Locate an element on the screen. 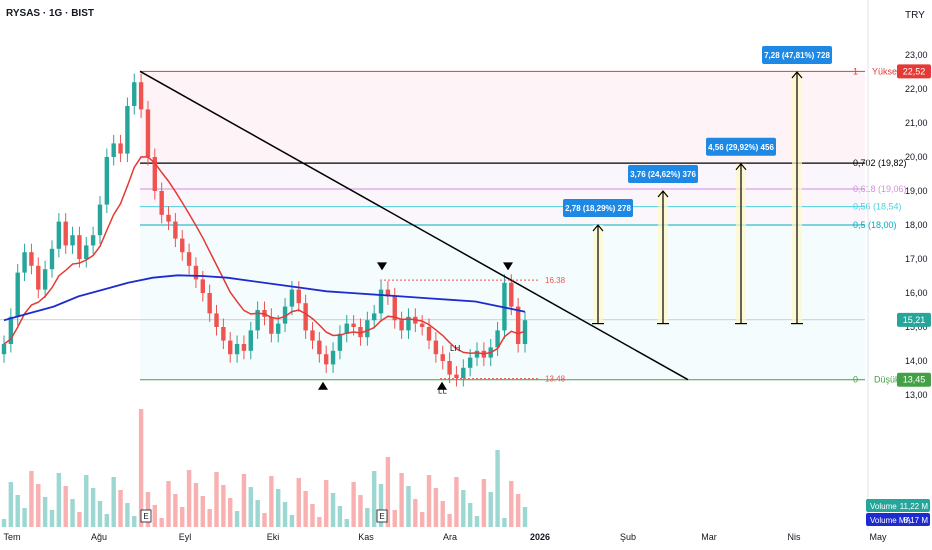 Image resolution: width=932 pixels, height=550 pixels. symbol-title: RYSAS · 1G · BIST is located at coordinates (50, 13).